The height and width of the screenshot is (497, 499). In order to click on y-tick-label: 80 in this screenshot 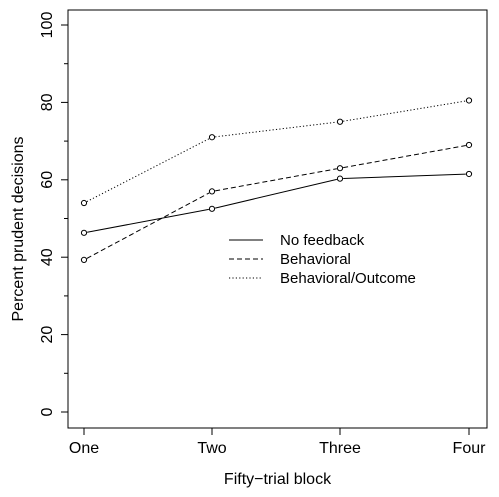, I will do `click(47, 102)`.